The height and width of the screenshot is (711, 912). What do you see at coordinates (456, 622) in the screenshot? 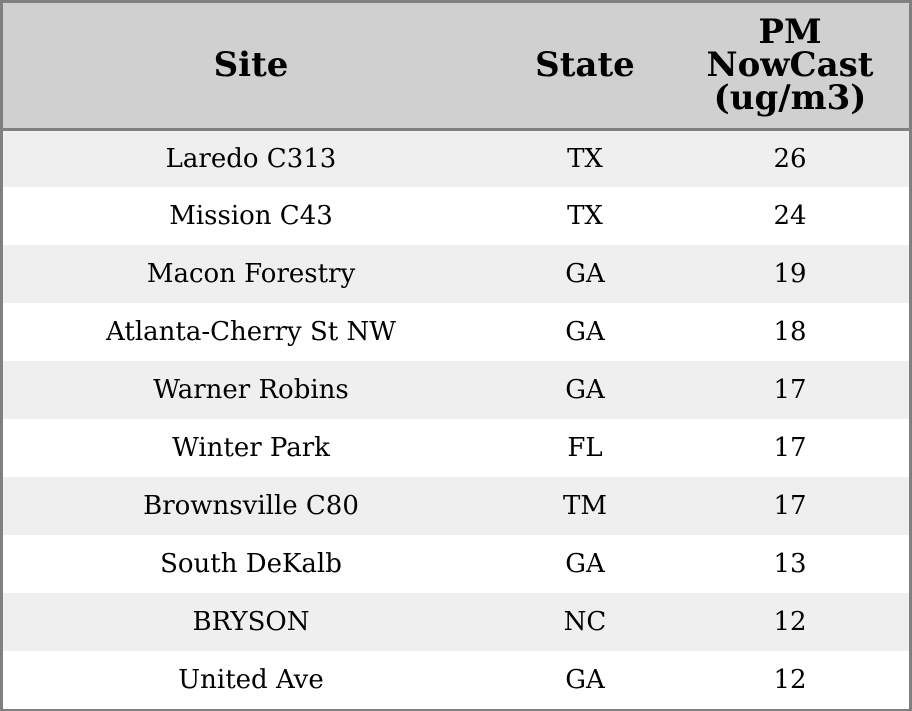
I see `table-row: BRYSON NC 12` at bounding box center [456, 622].